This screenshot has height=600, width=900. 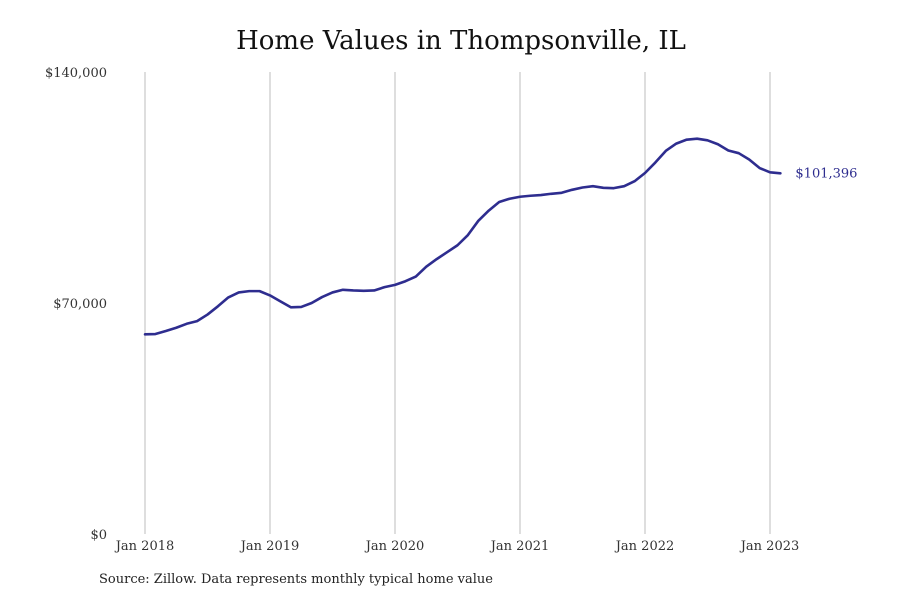 I want to click on y-axis-ticks: $0 $70,000 $140,000, so click(x=76, y=304).